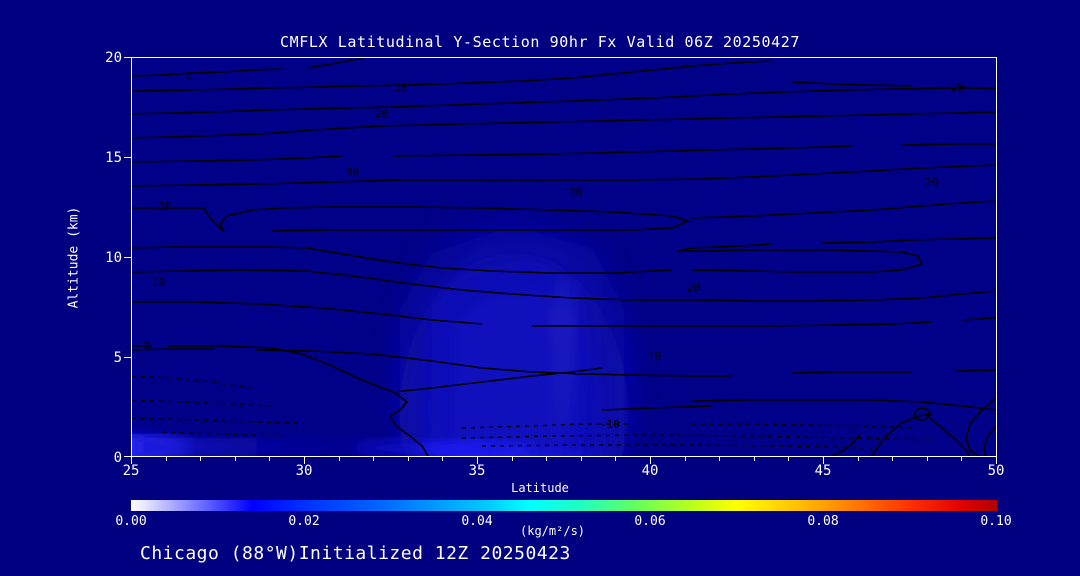 Image resolution: width=1080 pixels, height=576 pixels. What do you see at coordinates (113, 158) in the screenshot?
I see `y-tick-label: 15` at bounding box center [113, 158].